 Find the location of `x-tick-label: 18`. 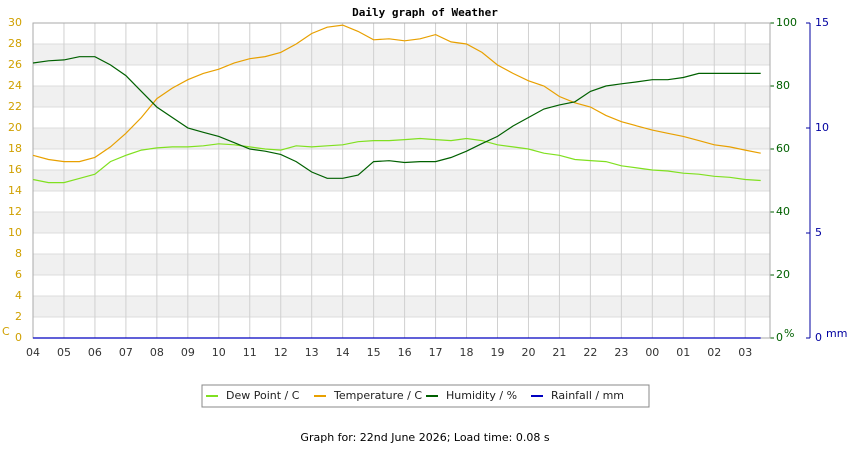

x-tick-label: 18 is located at coordinates (467, 352).